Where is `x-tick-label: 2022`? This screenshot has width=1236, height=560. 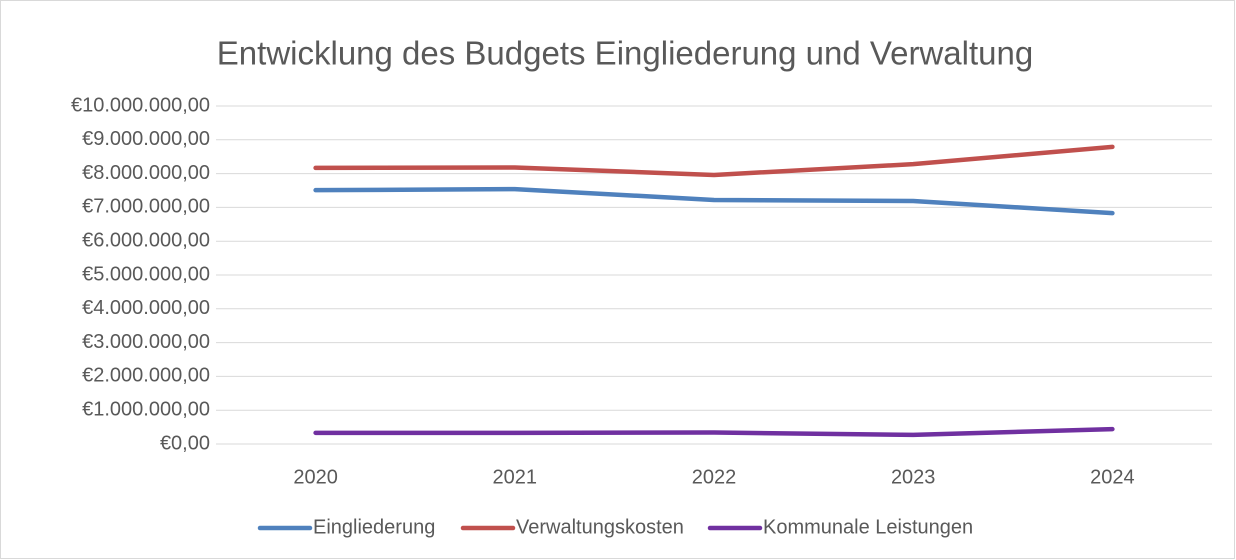
x-tick-label: 2022 is located at coordinates (714, 477).